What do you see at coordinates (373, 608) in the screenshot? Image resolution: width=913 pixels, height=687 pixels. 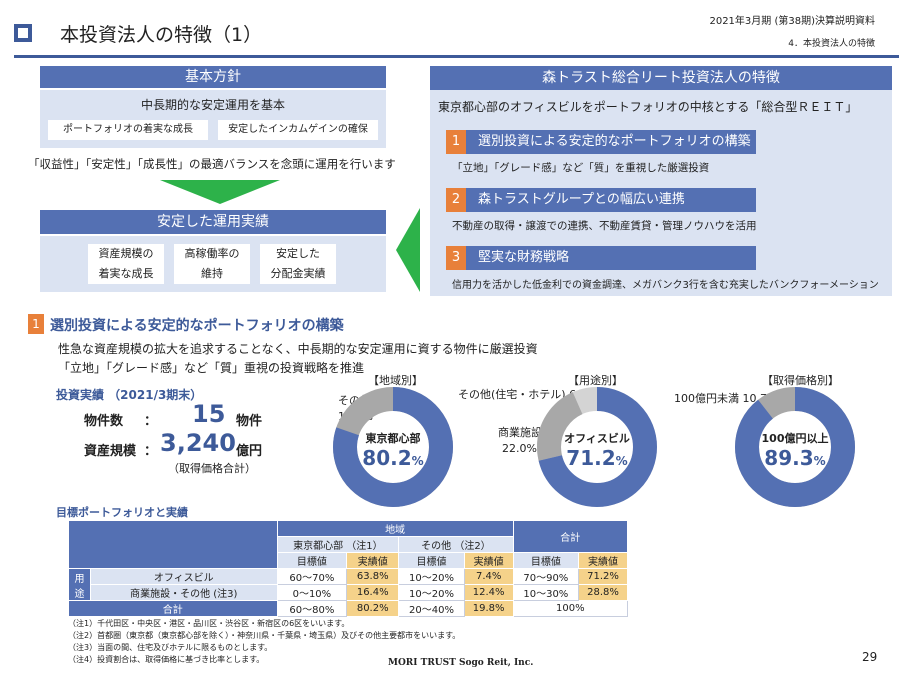 I see `table-cell: 80.2%` at bounding box center [373, 608].